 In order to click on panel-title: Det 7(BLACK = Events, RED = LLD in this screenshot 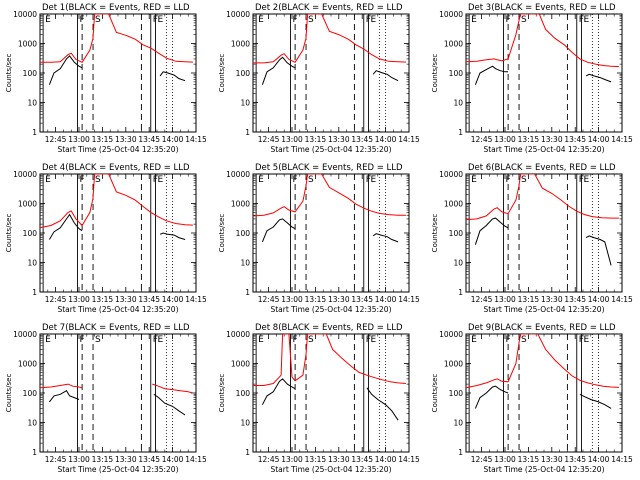, I will do `click(116, 328)`.